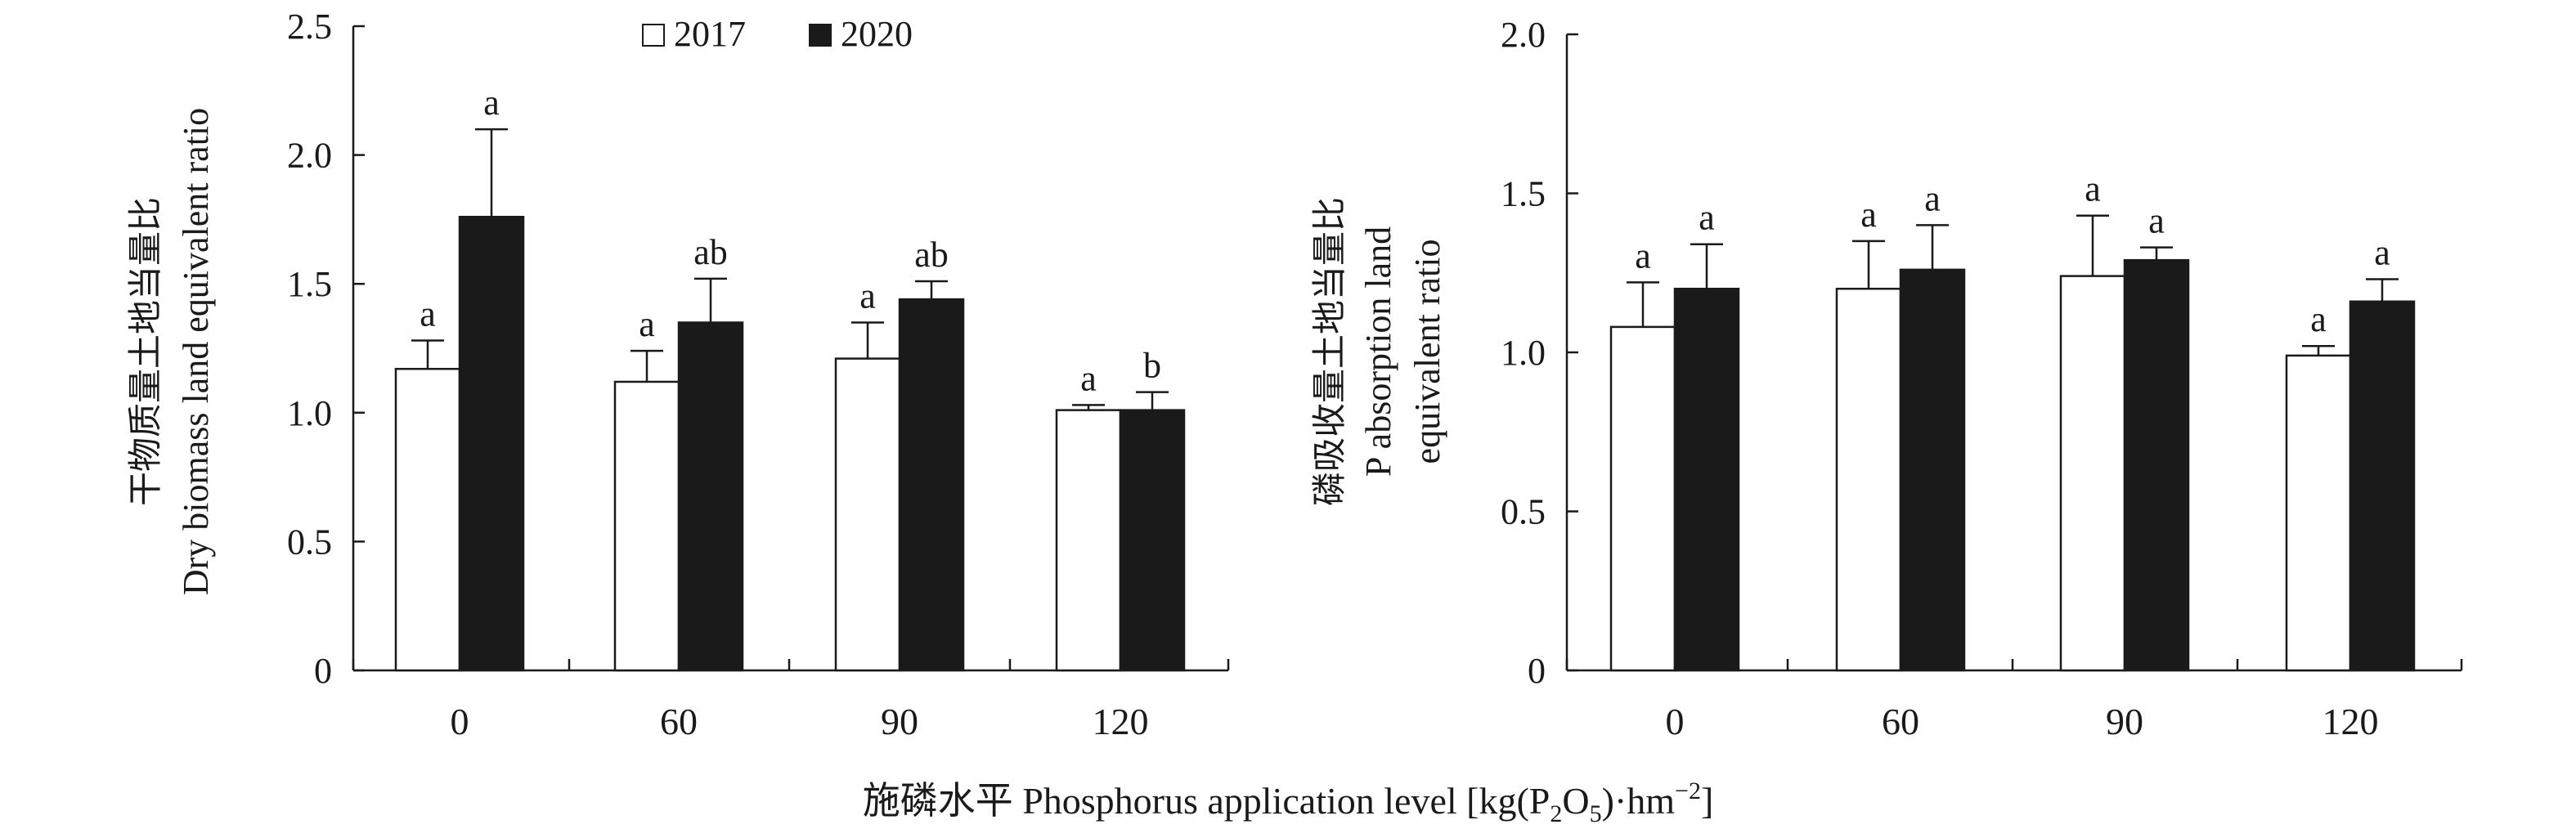  What do you see at coordinates (821, 35) in the screenshot?
I see `legend-swatch-2020` at bounding box center [821, 35].